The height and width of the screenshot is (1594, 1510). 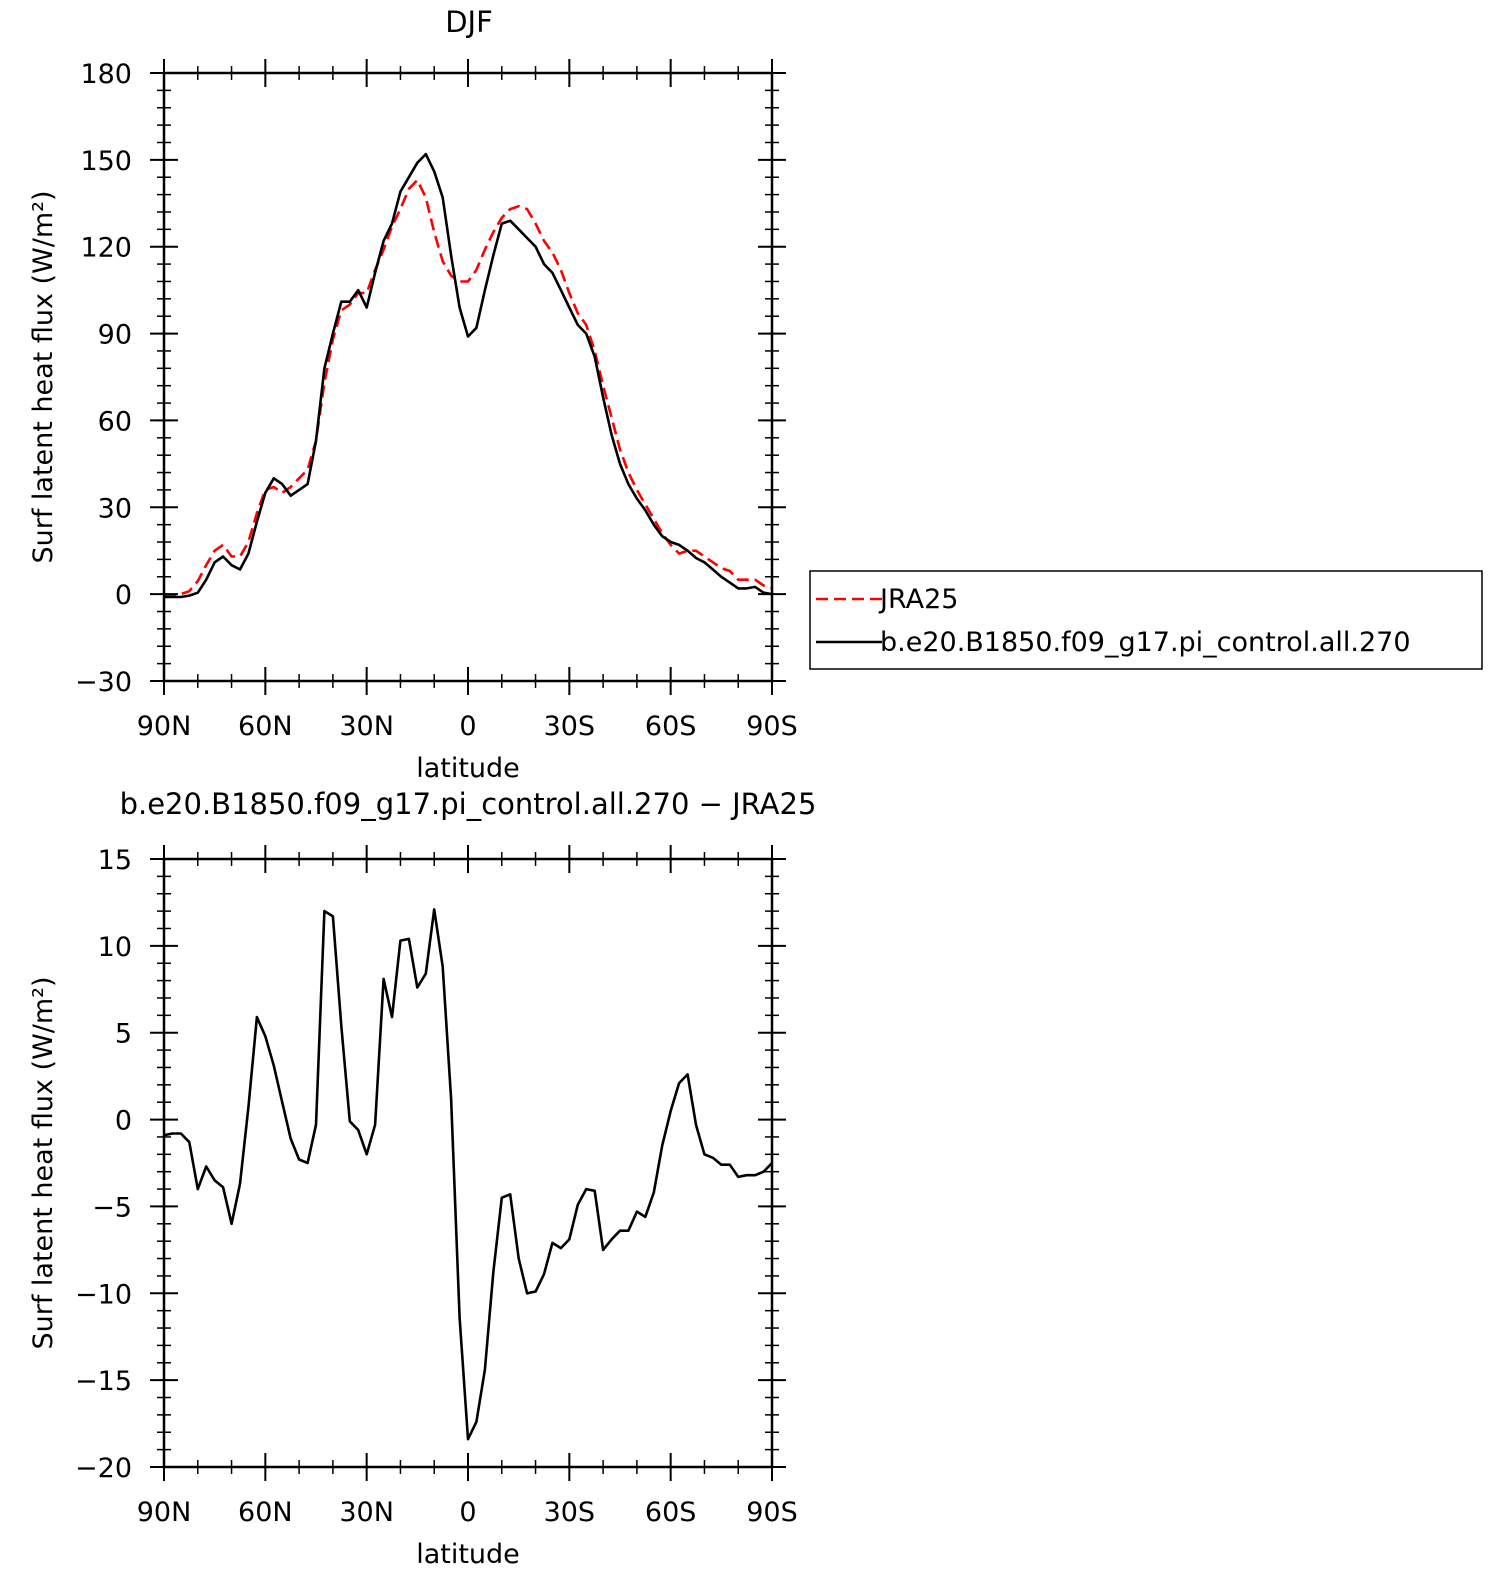 What do you see at coordinates (123, 1034) in the screenshot?
I see `y-tick-label: 5` at bounding box center [123, 1034].